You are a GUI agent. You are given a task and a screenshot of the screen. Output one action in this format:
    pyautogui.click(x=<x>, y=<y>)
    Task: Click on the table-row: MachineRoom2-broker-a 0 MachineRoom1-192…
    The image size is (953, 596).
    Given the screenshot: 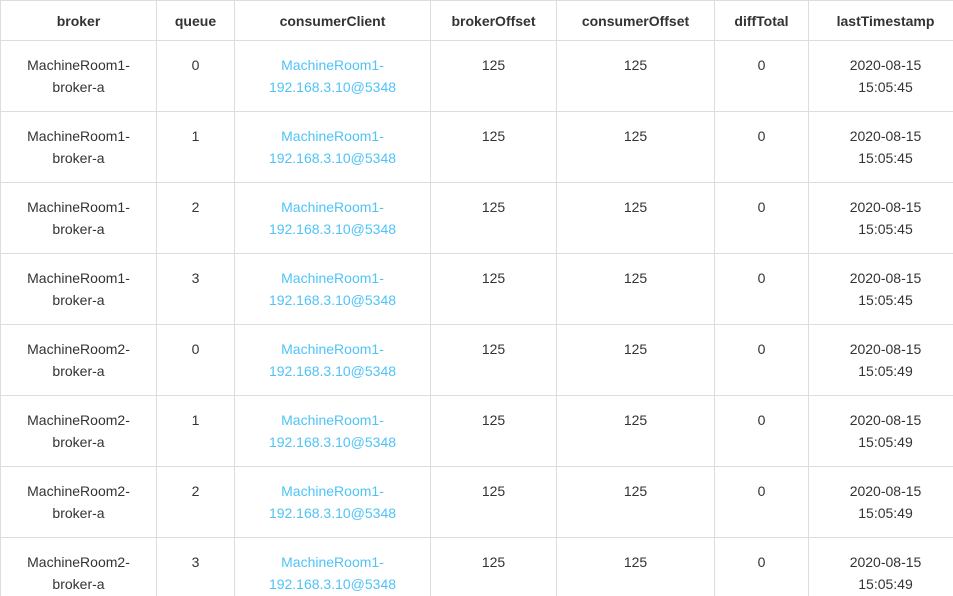 What is the action you would take?
    pyautogui.click(x=476, y=360)
    